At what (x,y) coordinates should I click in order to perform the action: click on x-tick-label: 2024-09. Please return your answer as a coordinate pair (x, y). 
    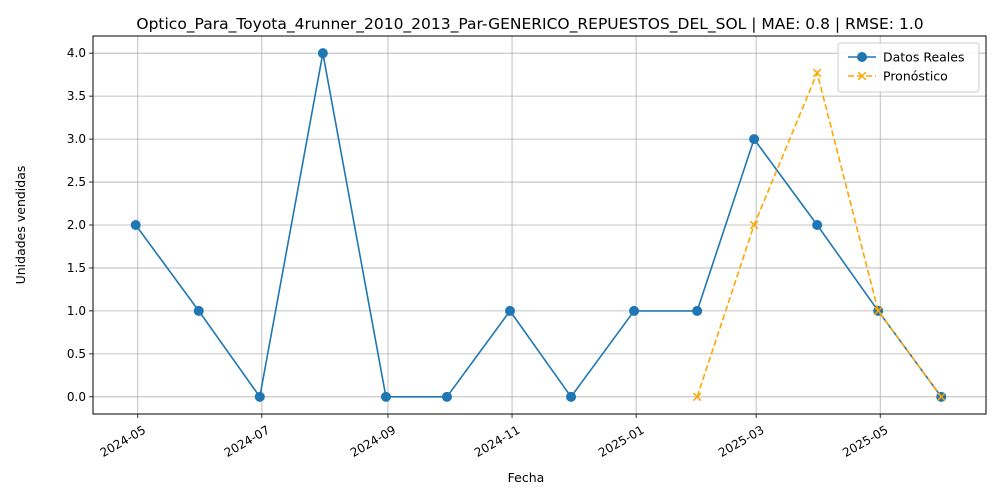
    Looking at the image, I should click on (373, 441).